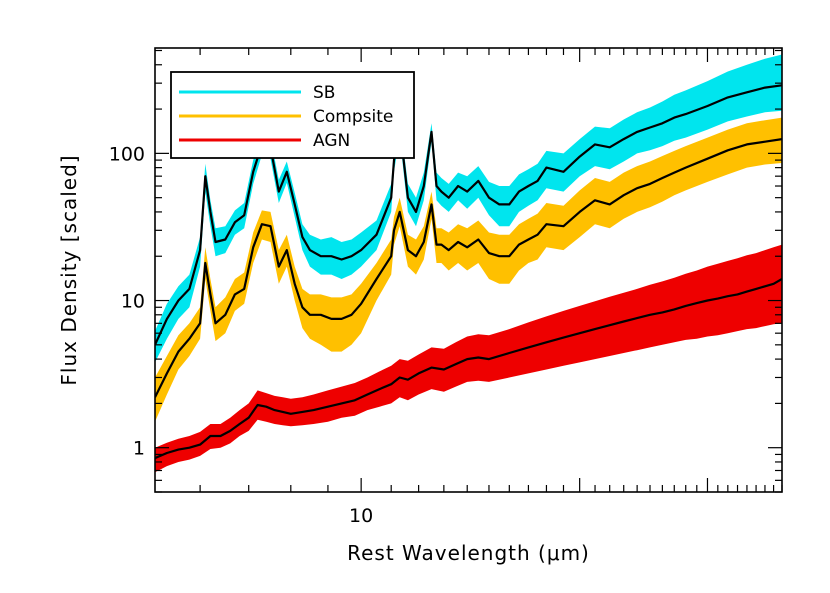  Describe the element at coordinates (324, 93) in the screenshot. I see `legend-label-sb: SB` at that location.